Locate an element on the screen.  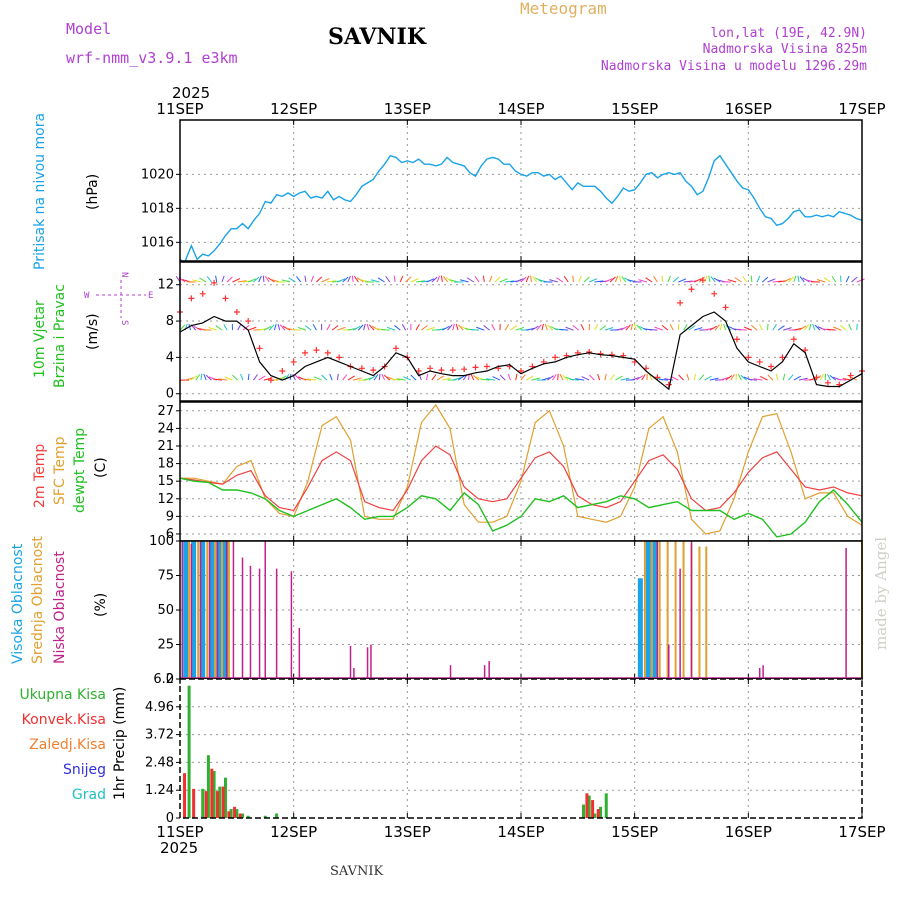
compass-rose: N S E W is located at coordinates (118, 298).